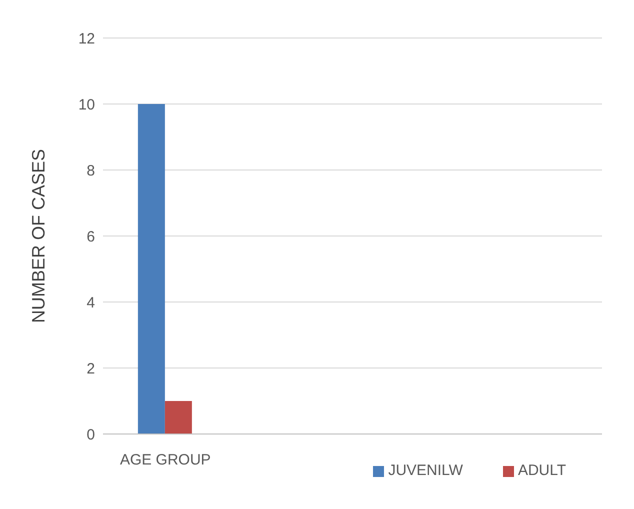 The image size is (634, 509). Describe the element at coordinates (38, 236) in the screenshot. I see `y-axis-title: NUMBER OF CASES` at that location.